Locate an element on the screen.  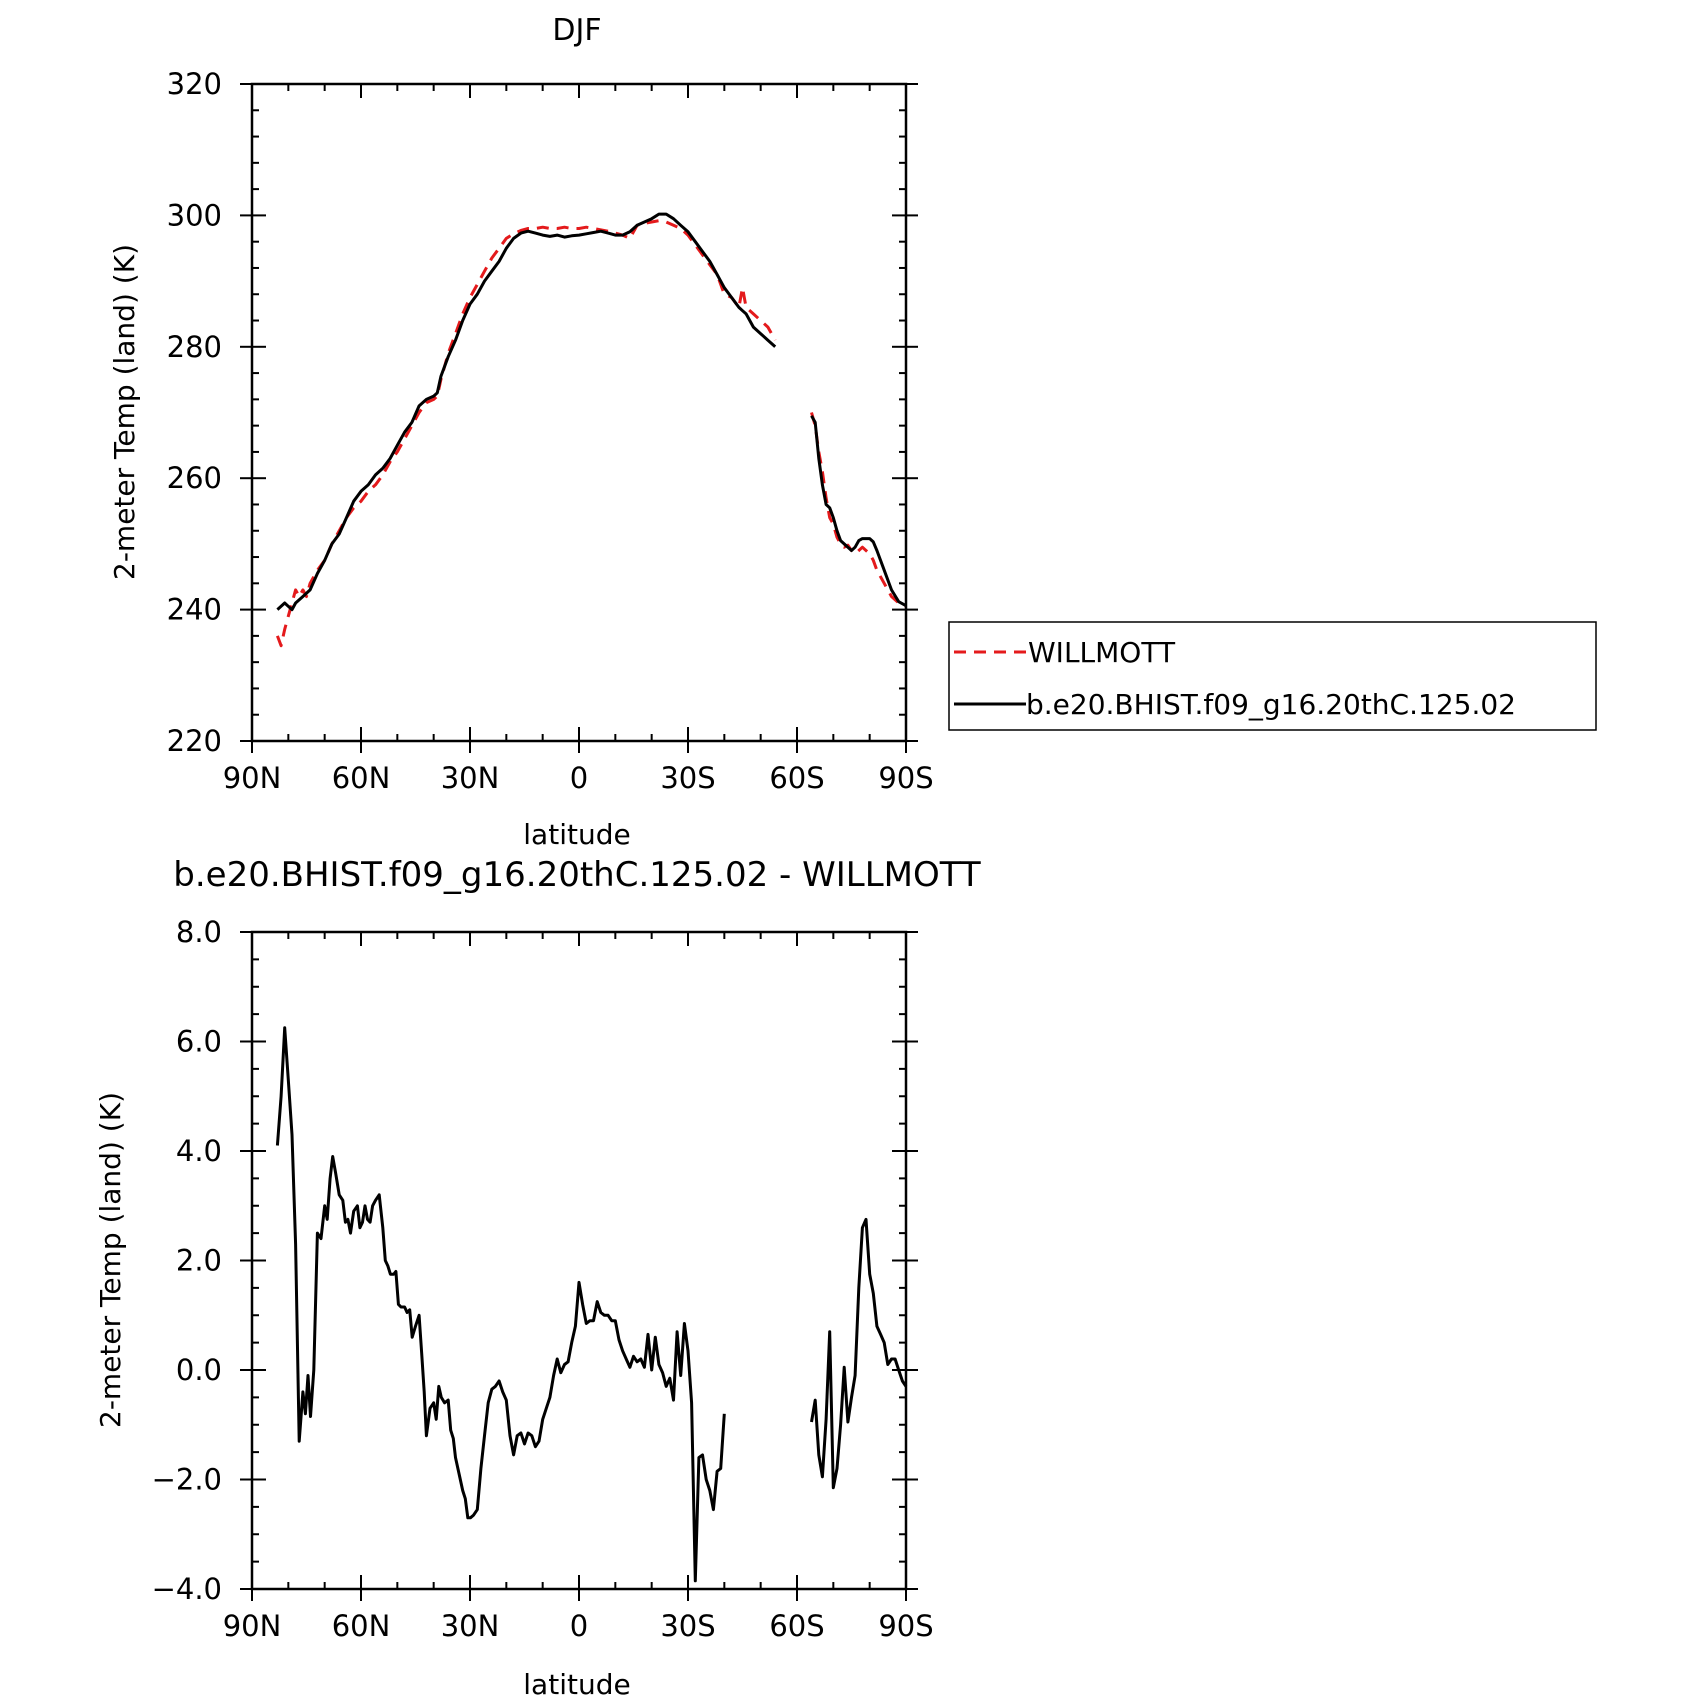
y-tick-label: 0.0 is located at coordinates (199, 1370).